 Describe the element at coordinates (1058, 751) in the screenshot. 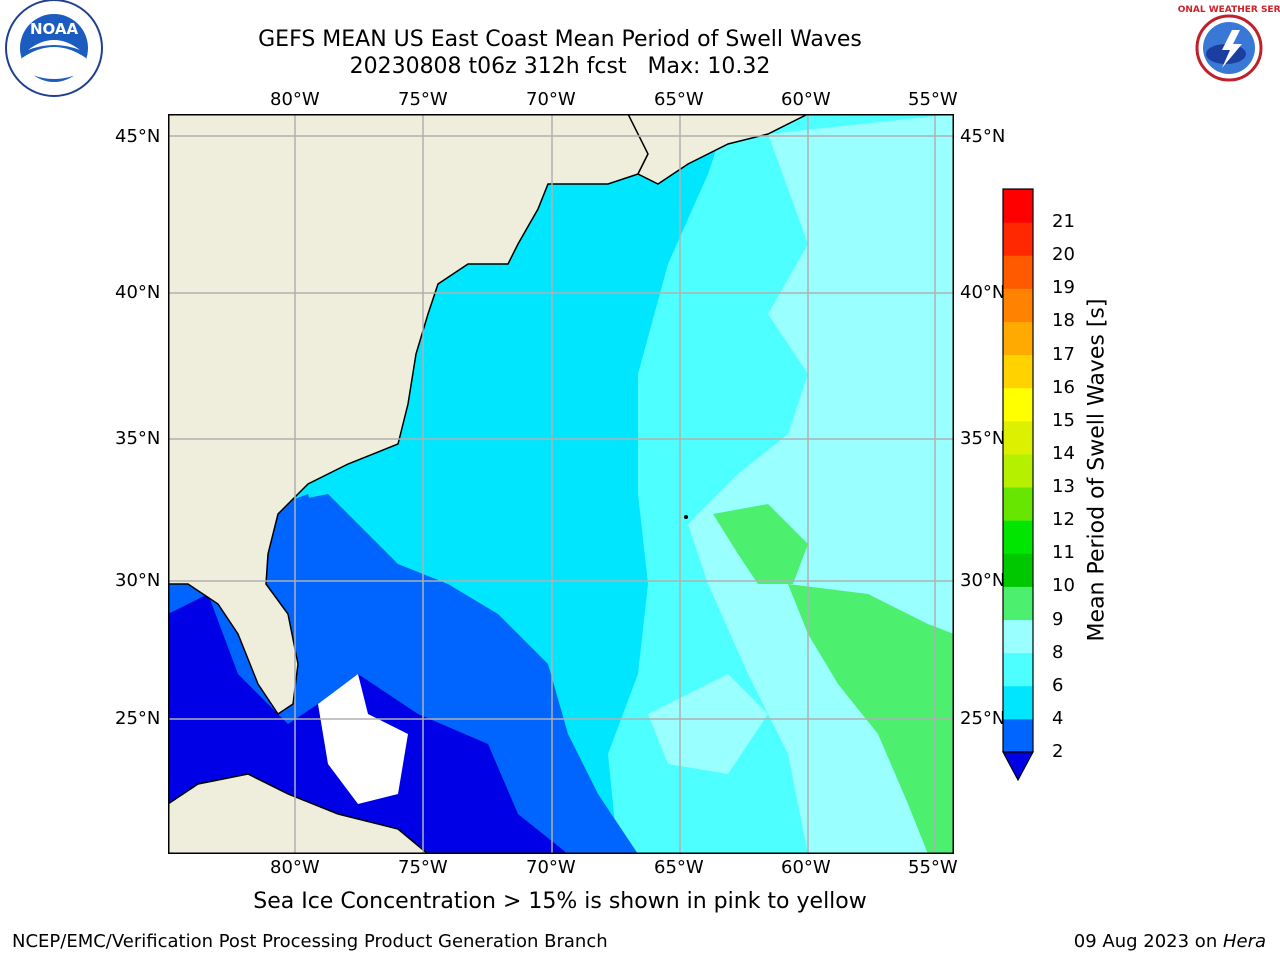

I see `colorbar-tick-label: 2` at that location.